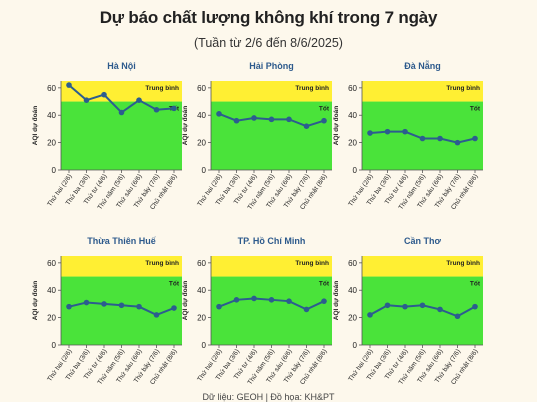 This screenshot has width=537, height=402. I want to click on chart-subtitle: (Tuần từ 2/6 đến 8/6/2025), so click(268, 43).